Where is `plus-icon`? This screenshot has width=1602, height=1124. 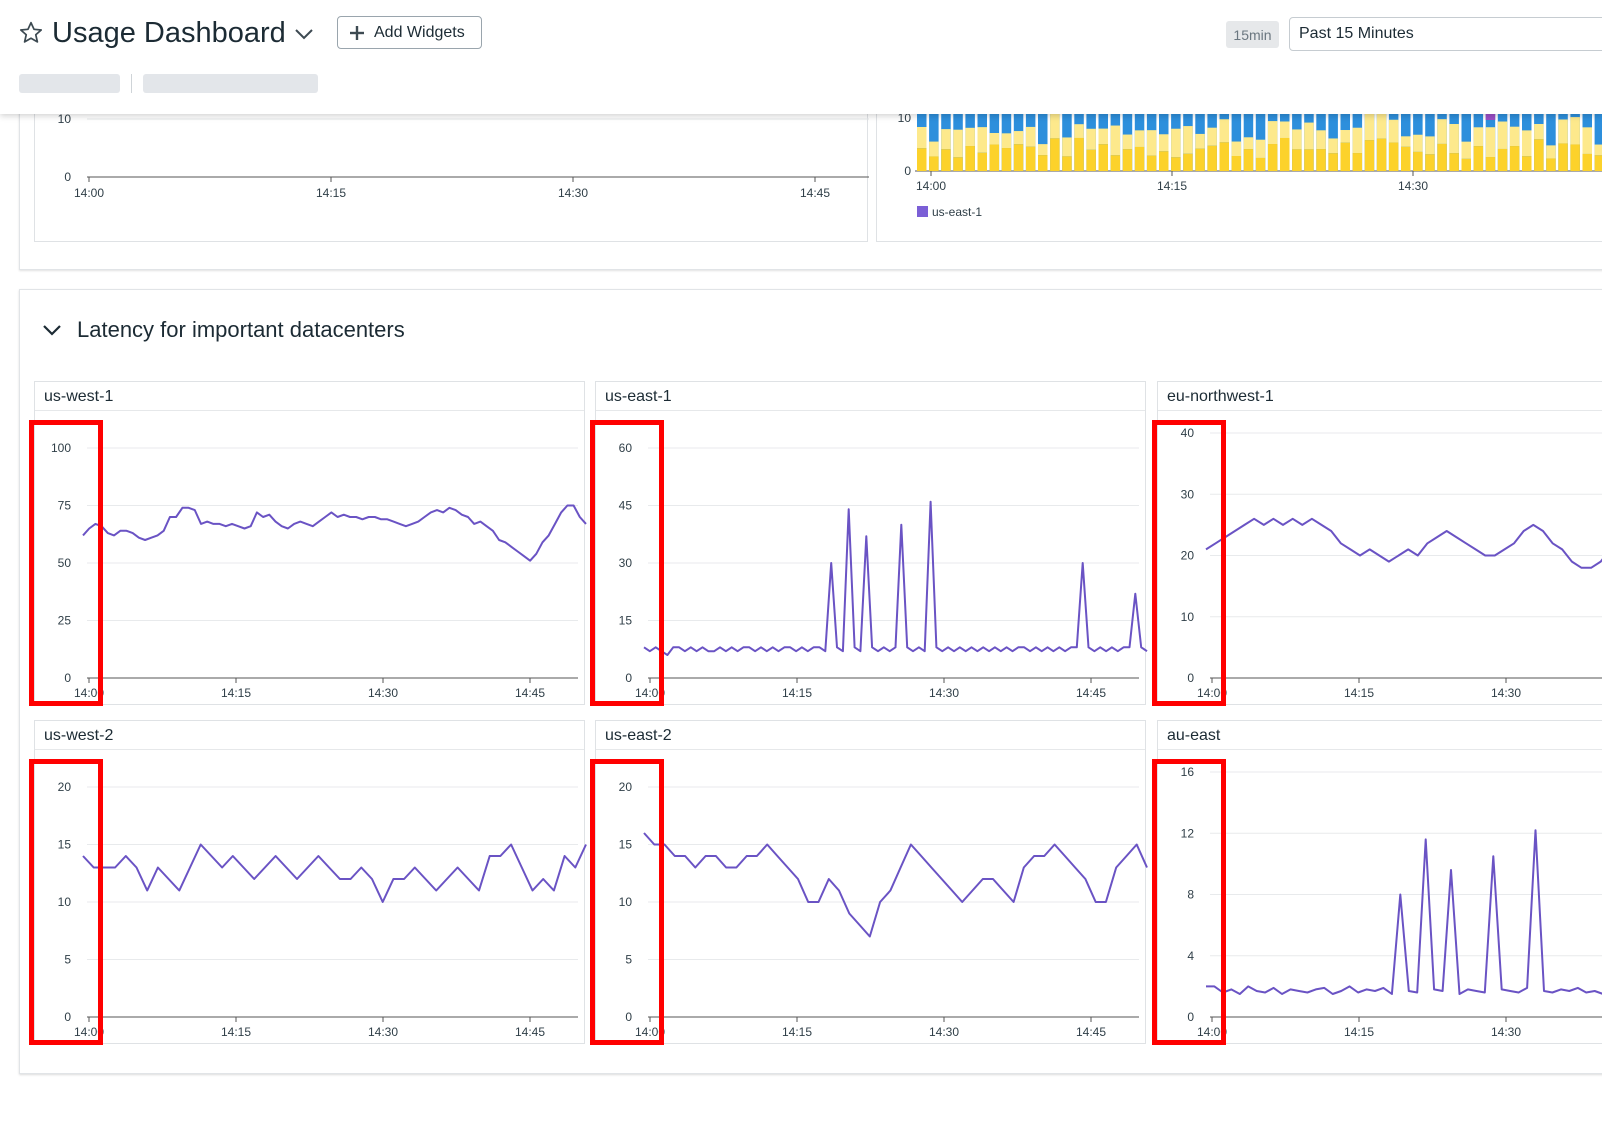
plus-icon is located at coordinates (357, 32).